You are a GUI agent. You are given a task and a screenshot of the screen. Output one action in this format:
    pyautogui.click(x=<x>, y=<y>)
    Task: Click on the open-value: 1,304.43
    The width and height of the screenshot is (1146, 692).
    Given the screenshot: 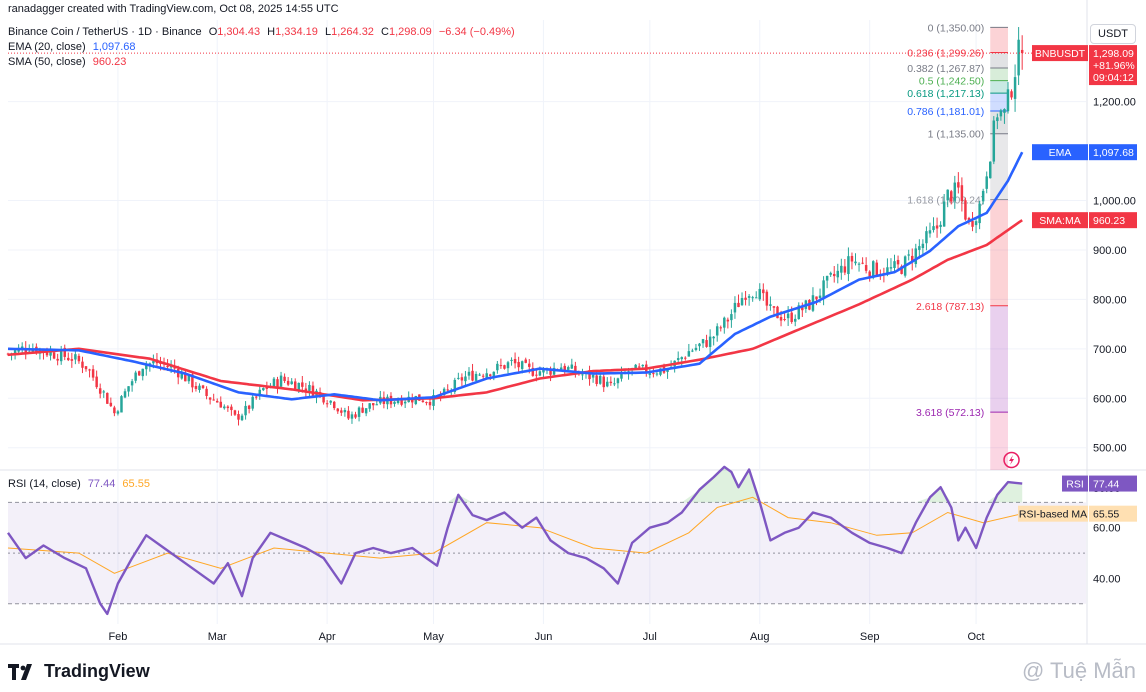 What is the action you would take?
    pyautogui.click(x=239, y=32)
    